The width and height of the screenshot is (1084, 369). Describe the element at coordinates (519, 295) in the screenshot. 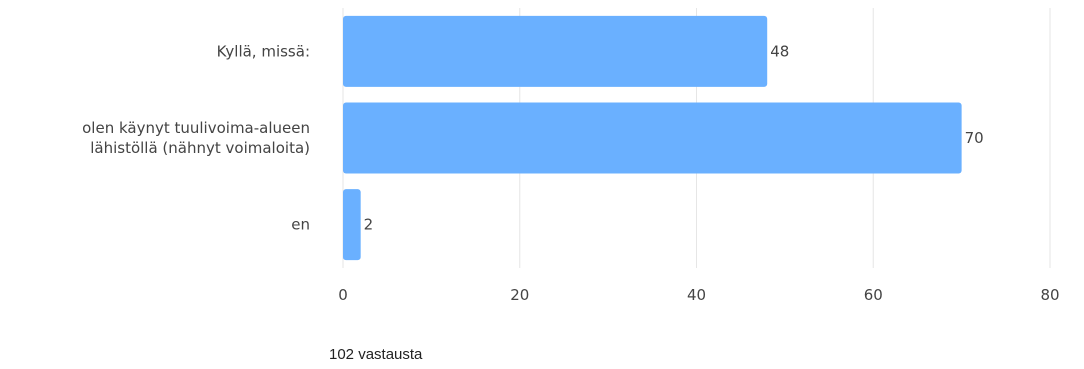

I see `x-tick-label: 20` at that location.